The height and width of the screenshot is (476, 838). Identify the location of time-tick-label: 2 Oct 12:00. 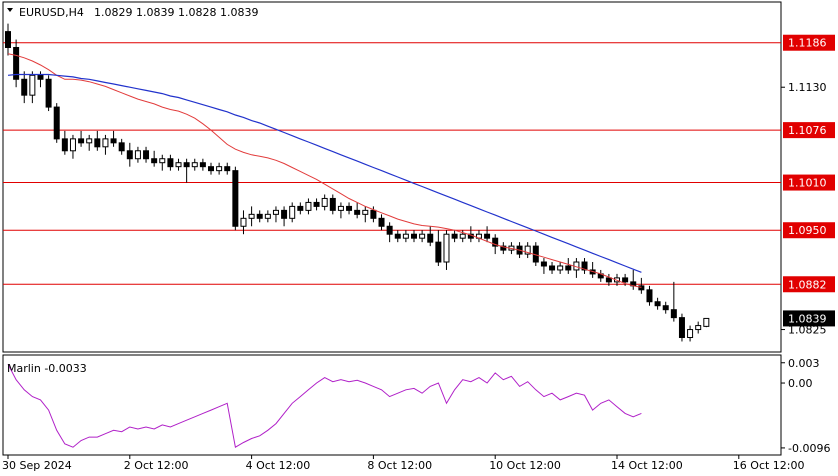
(156, 465).